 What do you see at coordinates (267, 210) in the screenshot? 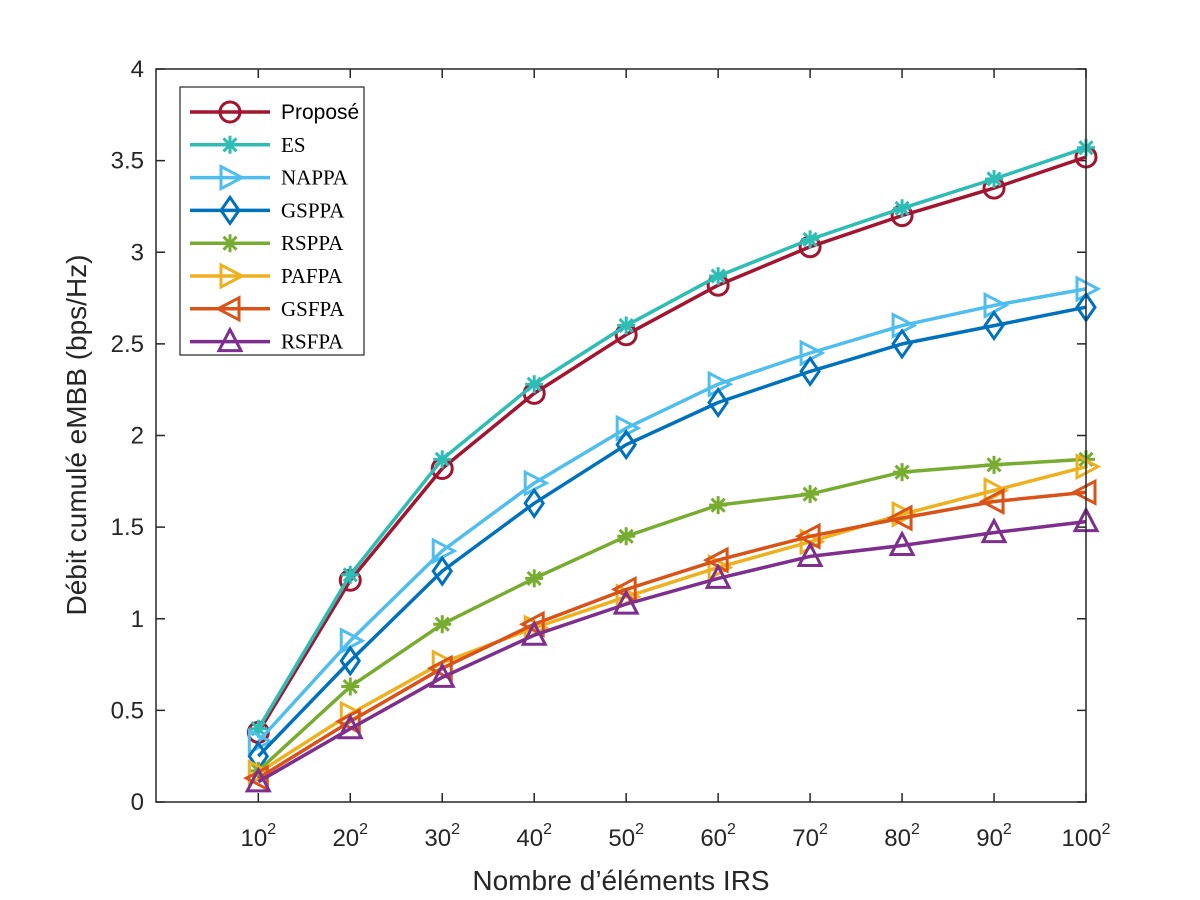
I see `legend-item: GSPPA` at bounding box center [267, 210].